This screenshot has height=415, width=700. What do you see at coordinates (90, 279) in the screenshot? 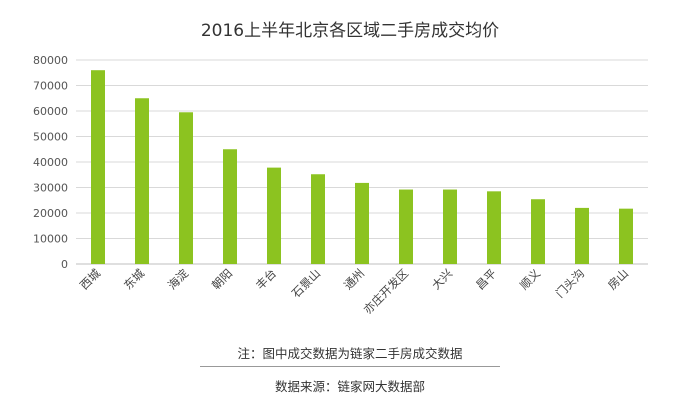
I see `x-tick-label: 西城` at bounding box center [90, 279].